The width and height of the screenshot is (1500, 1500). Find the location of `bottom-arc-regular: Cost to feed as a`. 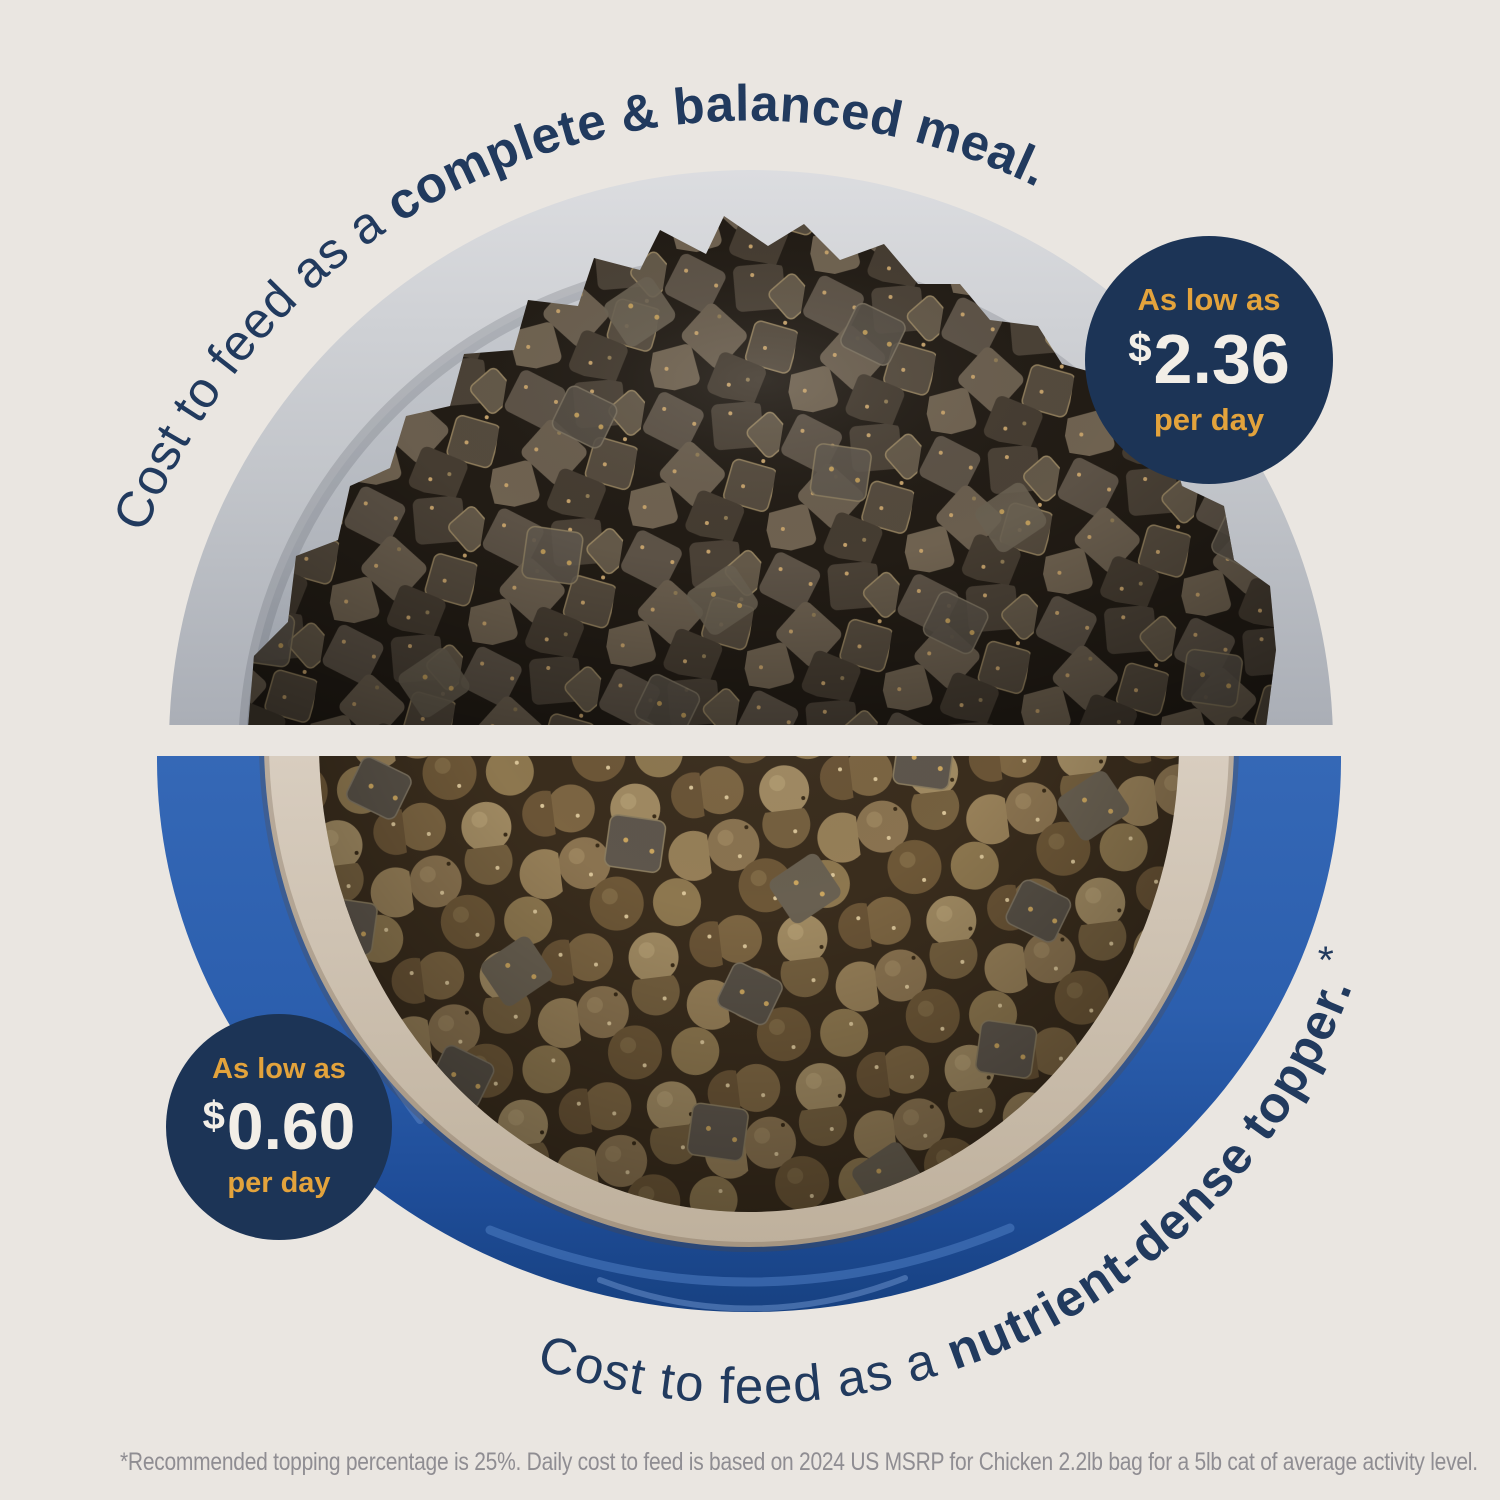

bottom-arc-regular: Cost to feed as a is located at coordinates (745, 1368).